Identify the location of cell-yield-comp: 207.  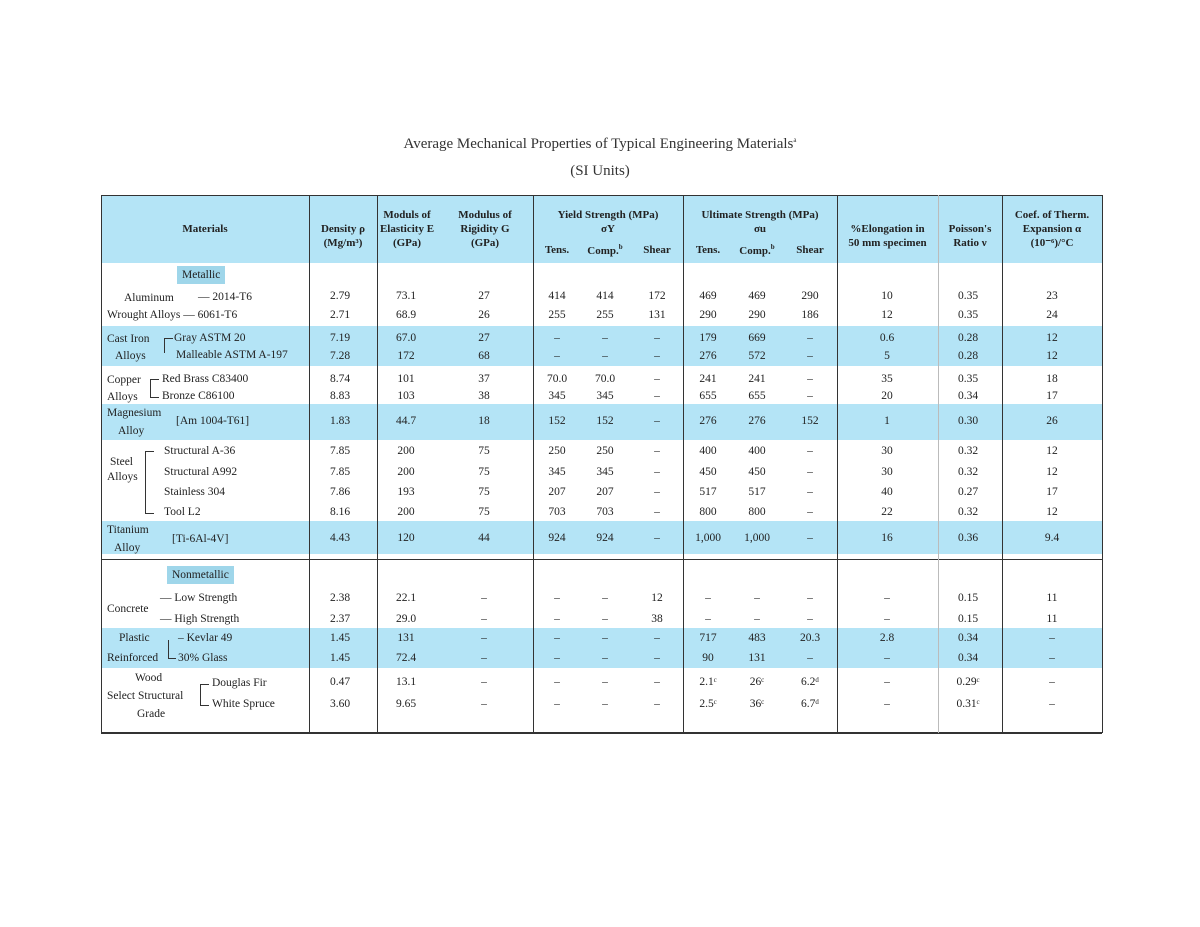
(605, 492).